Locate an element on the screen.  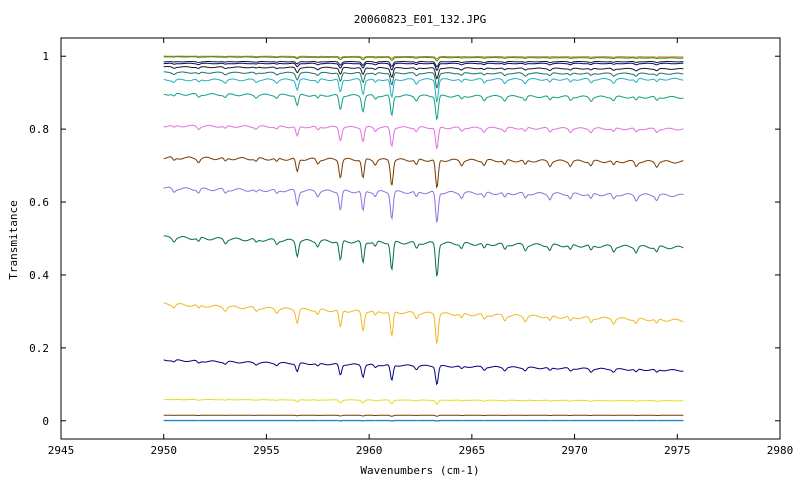
y-tick-label: 0.4 is located at coordinates (39, 275).